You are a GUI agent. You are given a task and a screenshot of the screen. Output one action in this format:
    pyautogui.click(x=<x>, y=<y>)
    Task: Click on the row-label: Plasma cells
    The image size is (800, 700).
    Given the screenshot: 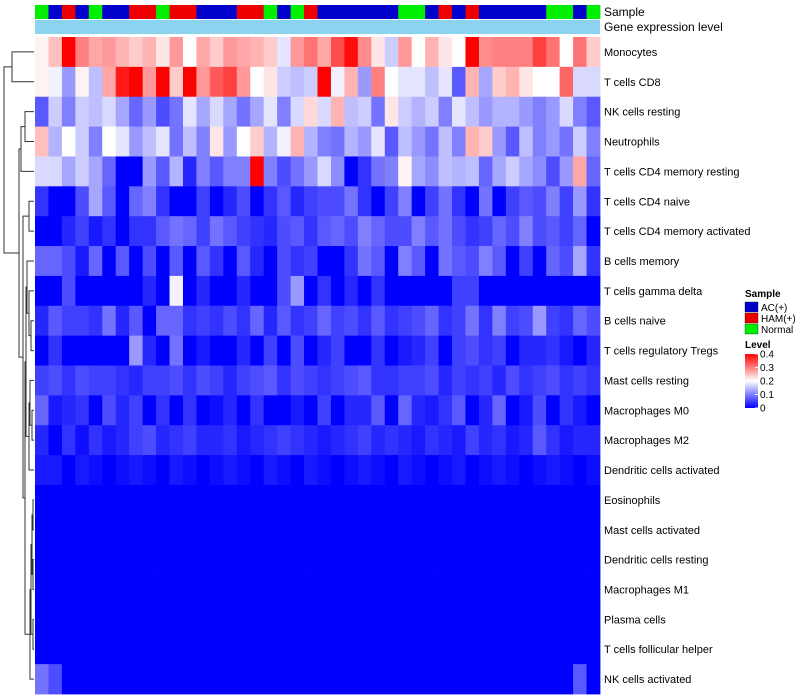 What is the action you would take?
    pyautogui.click(x=635, y=620)
    